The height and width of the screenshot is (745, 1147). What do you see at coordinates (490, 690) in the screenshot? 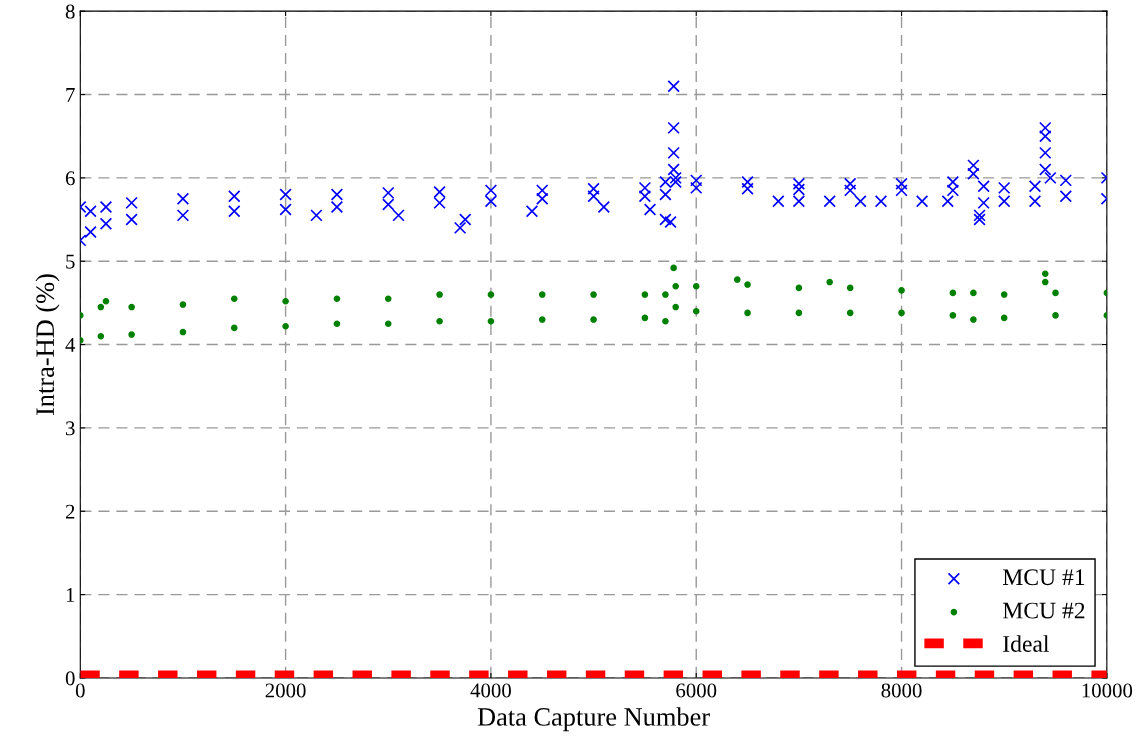
I see `x-tick-label: 4000` at bounding box center [490, 690].